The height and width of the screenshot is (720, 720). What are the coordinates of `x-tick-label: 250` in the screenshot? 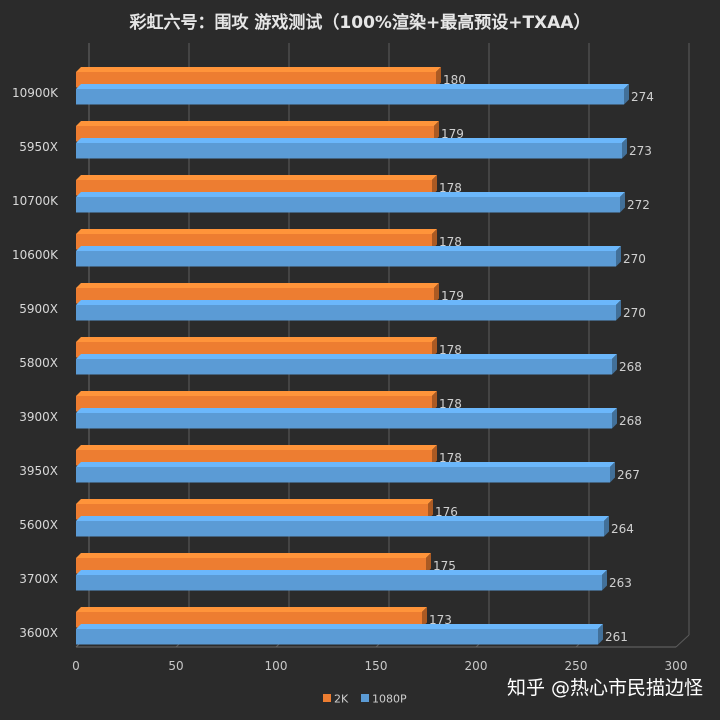 It's located at (576, 666).